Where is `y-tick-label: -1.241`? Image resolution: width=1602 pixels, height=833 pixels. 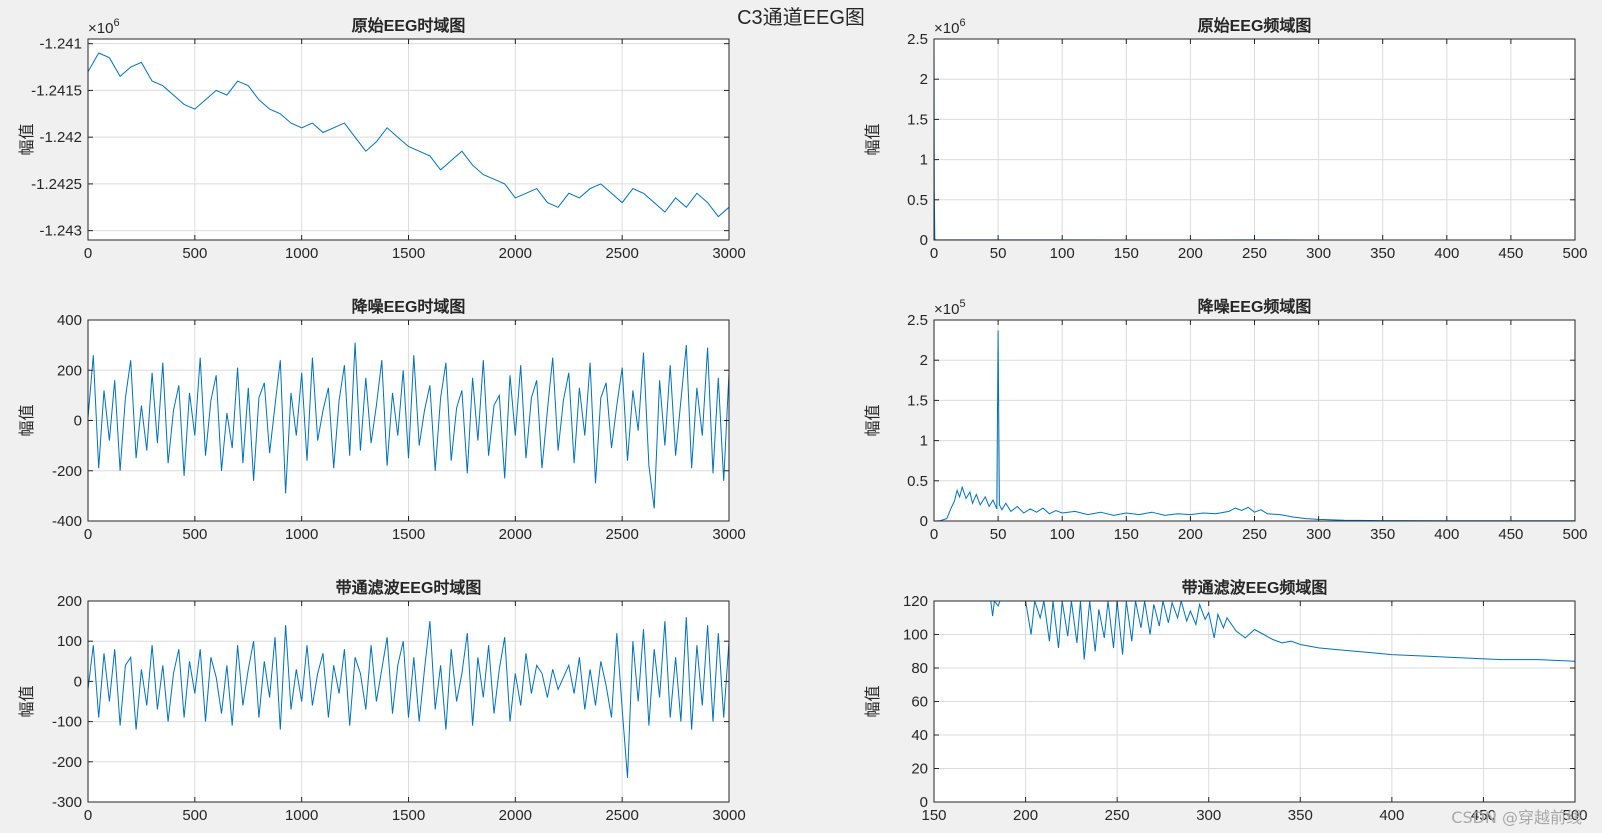 y-tick-label: -1.241 is located at coordinates (60, 44).